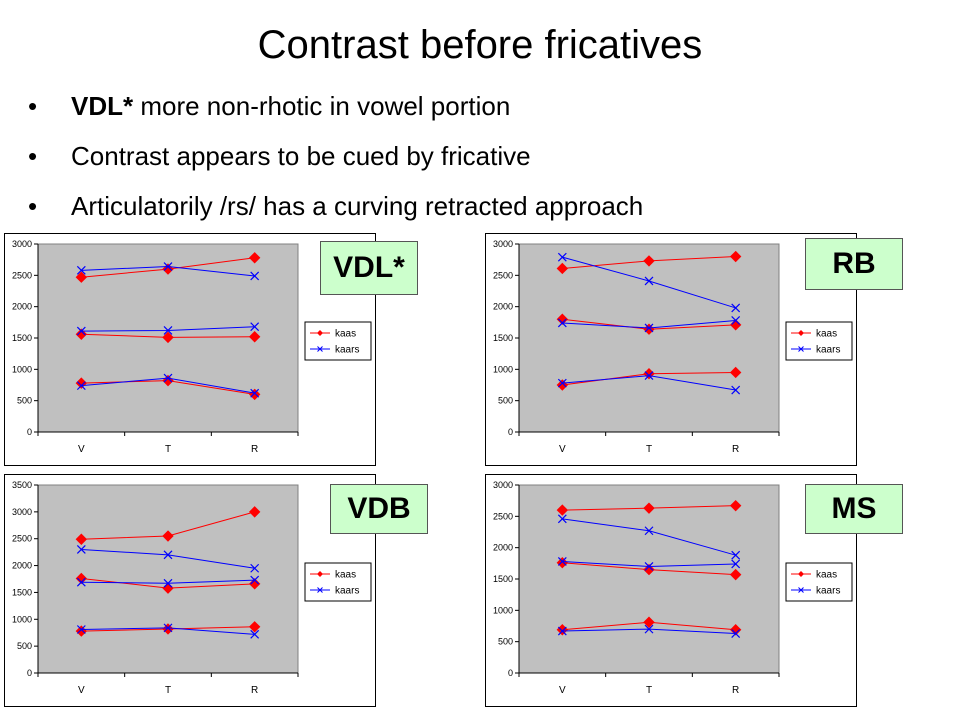  I want to click on y-tick-label: 2000, so click(503, 548).